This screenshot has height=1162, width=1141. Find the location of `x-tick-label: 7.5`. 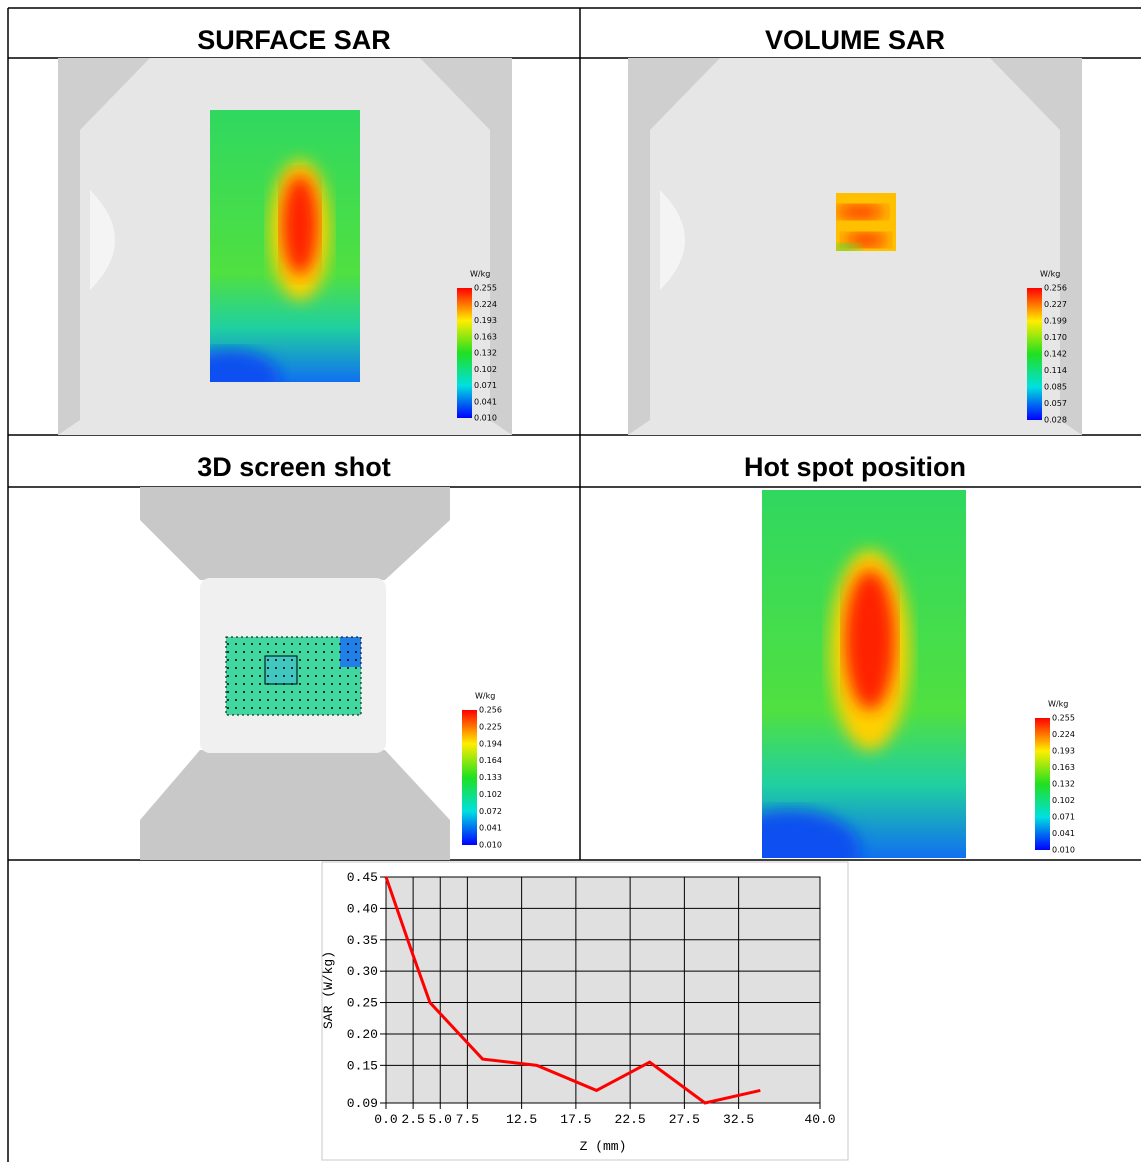

x-tick-label: 7.5 is located at coordinates (467, 1119).